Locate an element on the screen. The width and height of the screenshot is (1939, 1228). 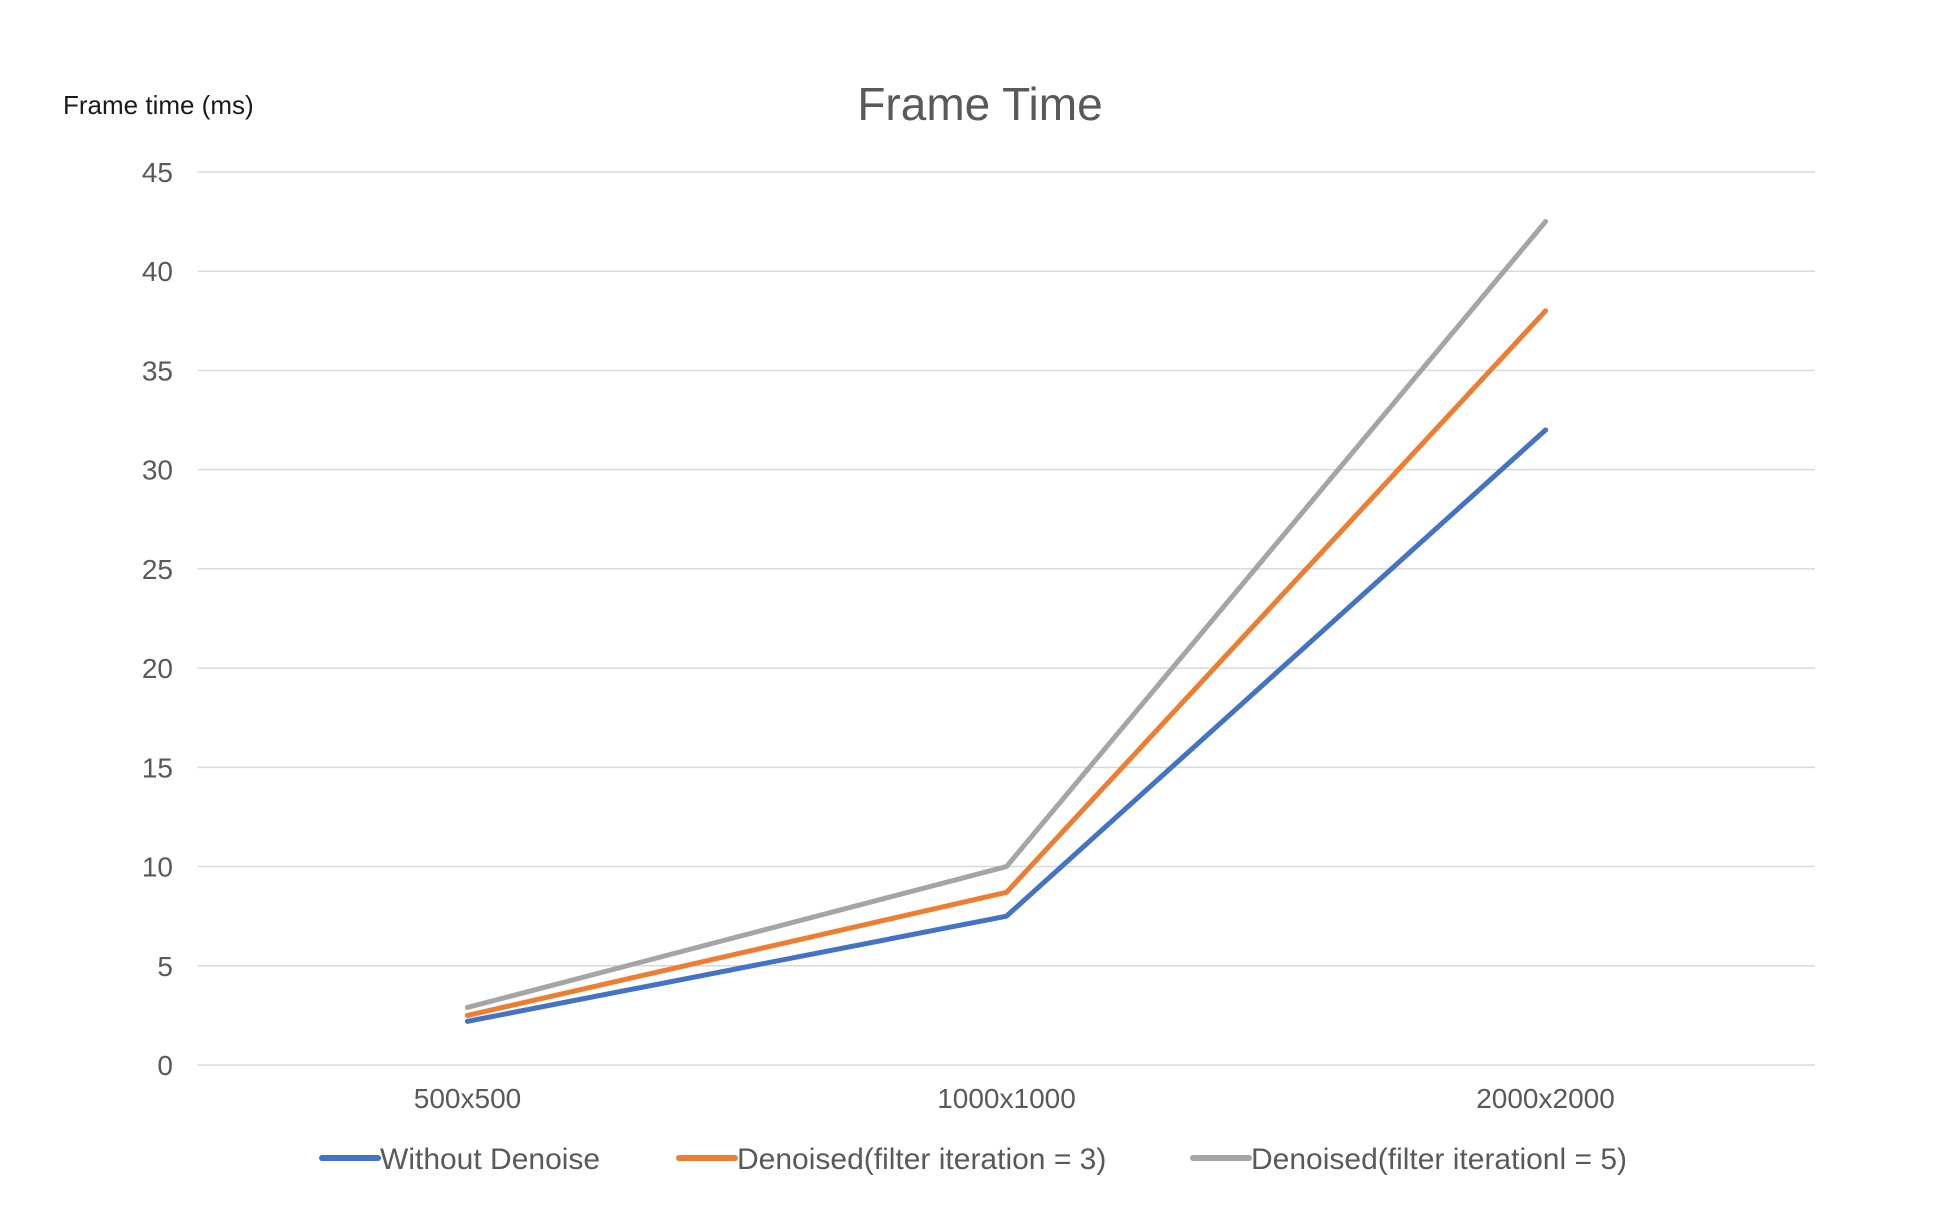
y-tick-label: 25 is located at coordinates (157, 569).